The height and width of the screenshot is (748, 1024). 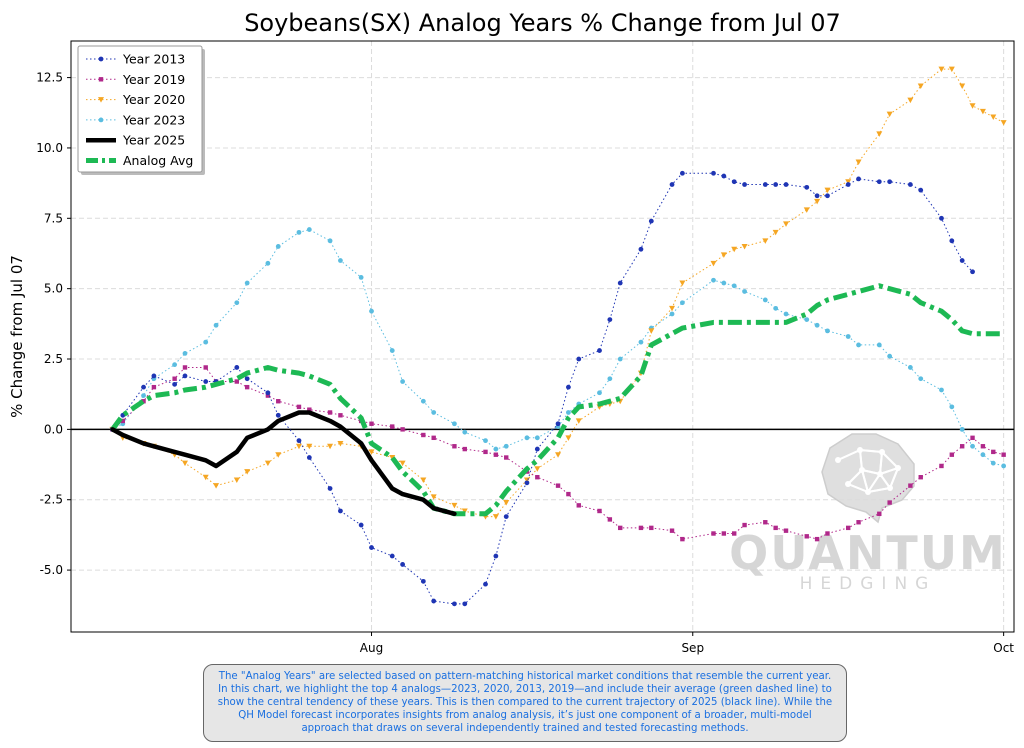 I want to click on y-tick-label: 7.5, so click(x=53, y=218).